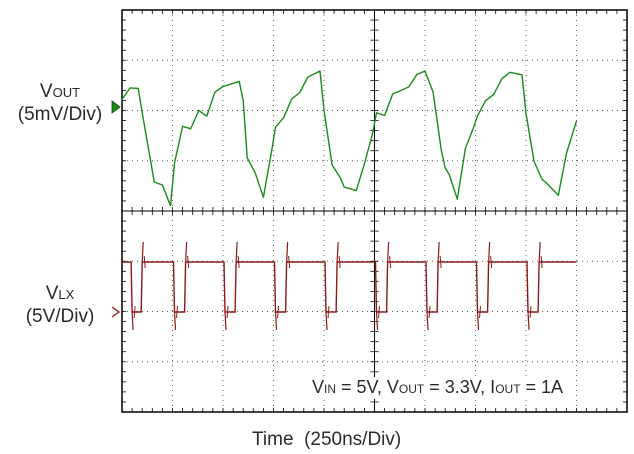  What do you see at coordinates (318, 387) in the screenshot?
I see `vin-main: V` at bounding box center [318, 387].